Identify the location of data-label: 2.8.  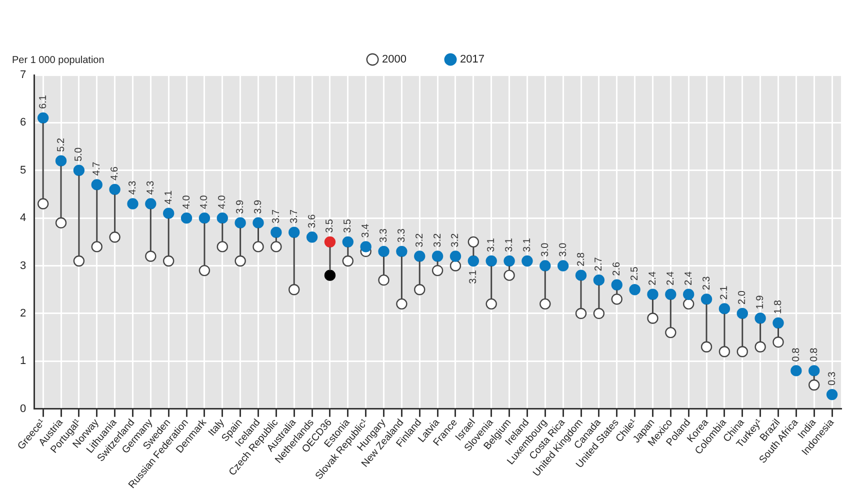
(581, 259).